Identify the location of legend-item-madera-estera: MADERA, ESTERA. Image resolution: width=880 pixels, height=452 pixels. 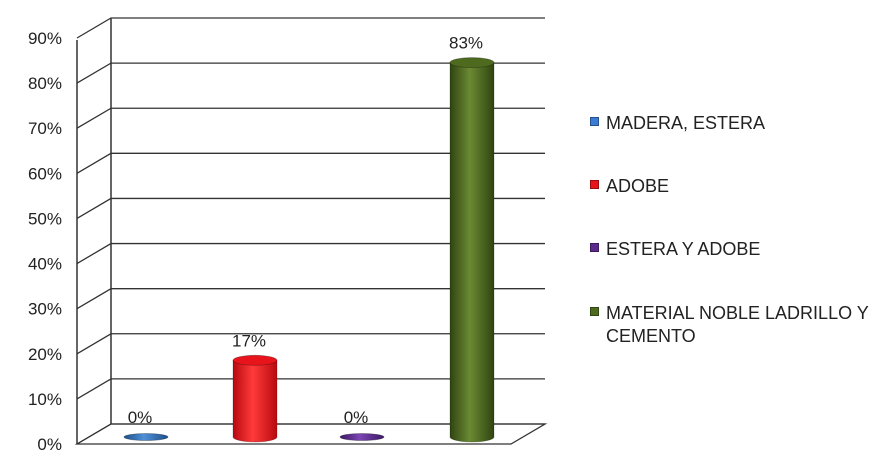
(677, 123).